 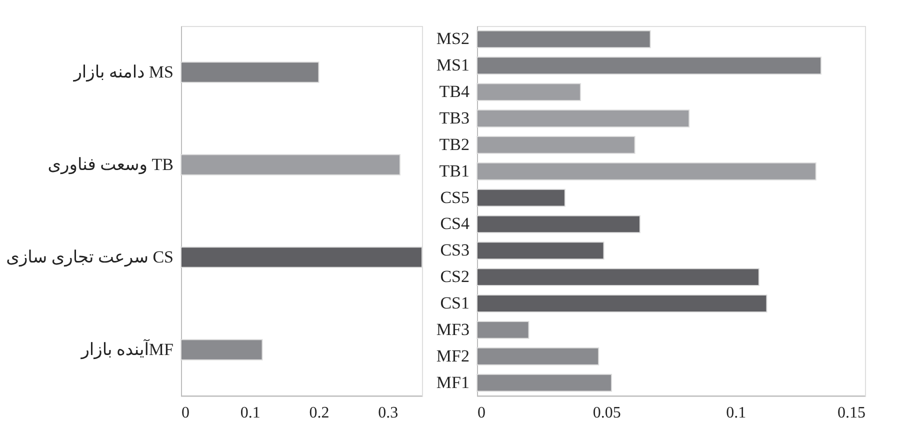 What do you see at coordinates (453, 38) in the screenshot?
I see `y-tick-label: MS2` at bounding box center [453, 38].